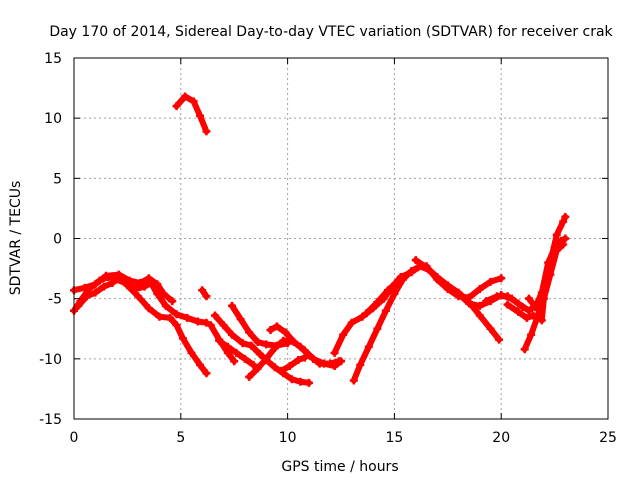  Describe the element at coordinates (394, 438) in the screenshot. I see `x-tick-label: 15` at that location.